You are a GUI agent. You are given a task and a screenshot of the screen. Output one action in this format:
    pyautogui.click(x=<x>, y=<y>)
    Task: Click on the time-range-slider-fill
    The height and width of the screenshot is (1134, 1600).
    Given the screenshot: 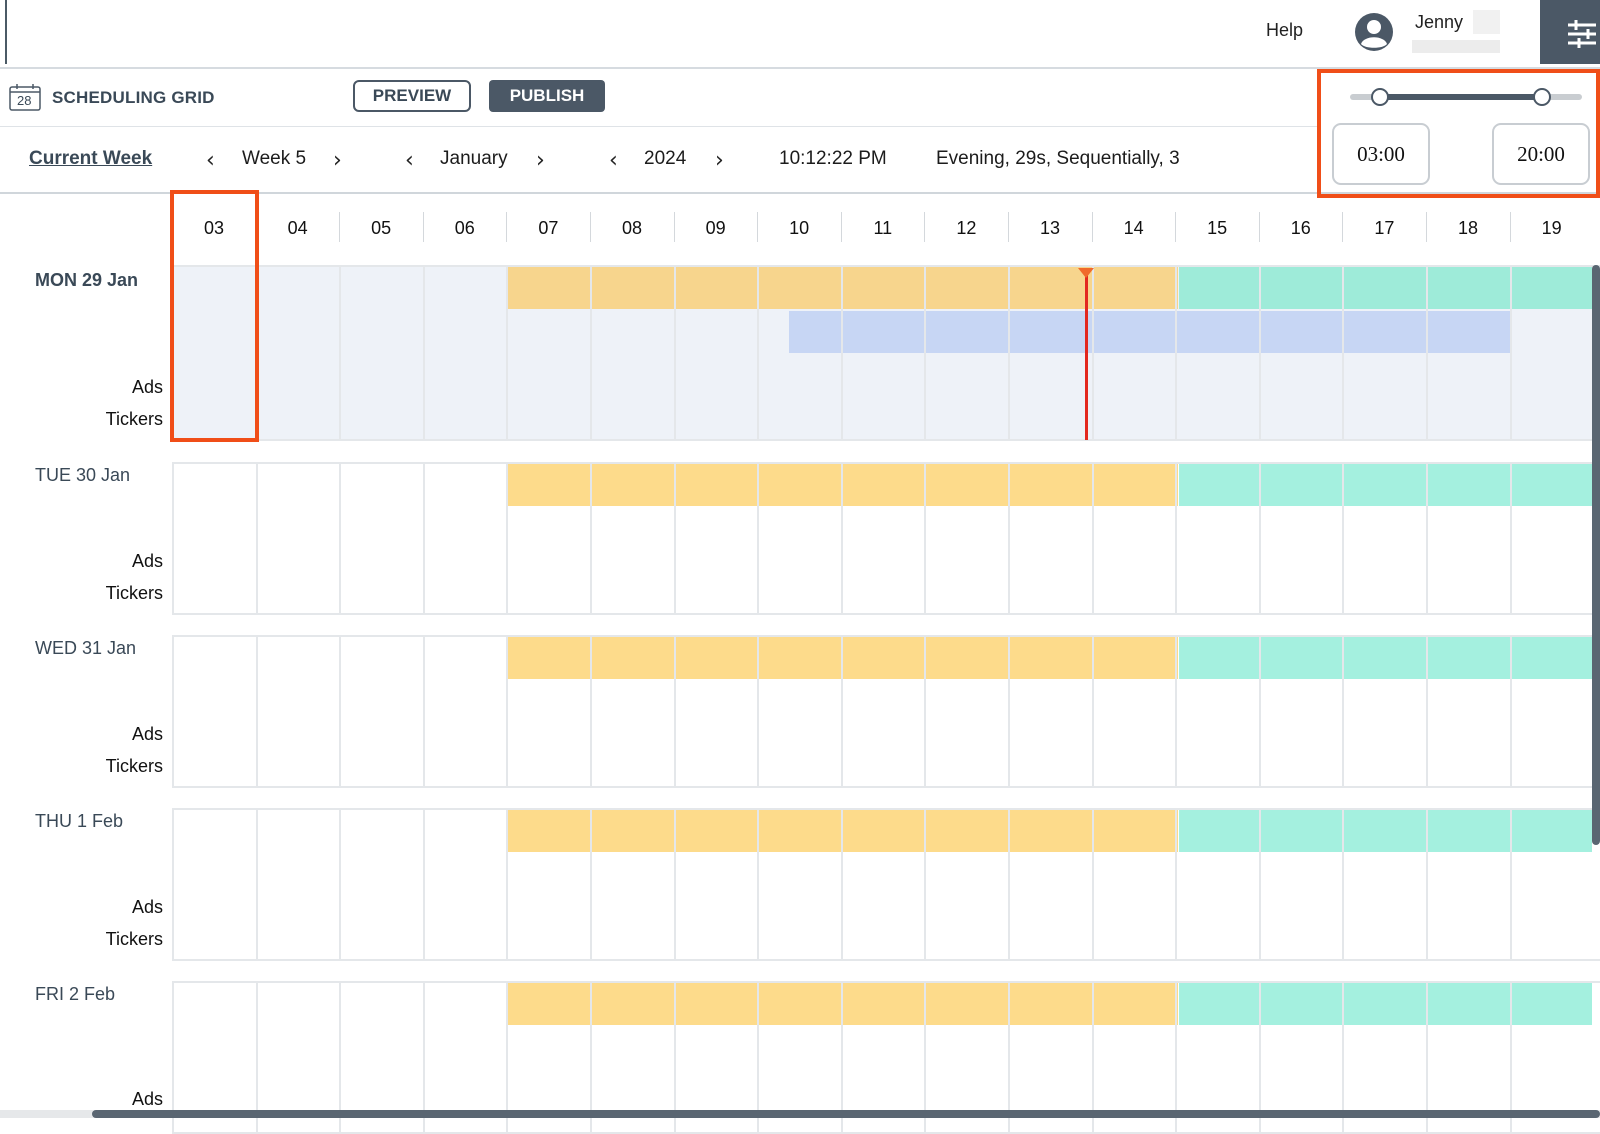 What is the action you would take?
    pyautogui.click(x=1461, y=97)
    